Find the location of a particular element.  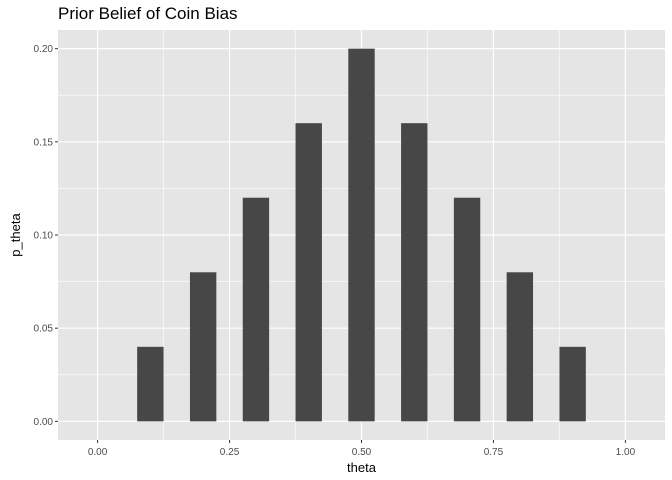

x-tick-label: 0.50 is located at coordinates (362, 452).